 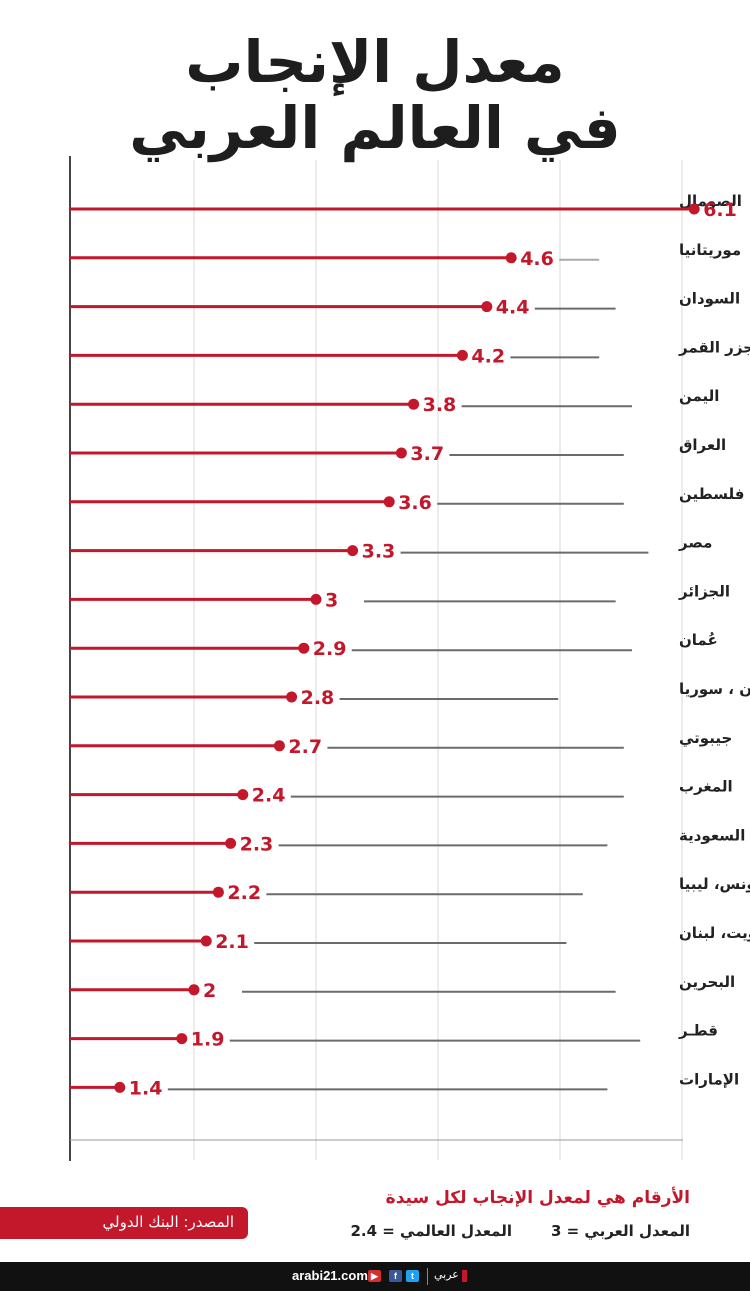 I want to click on data-label: 4.2, so click(x=488, y=356).